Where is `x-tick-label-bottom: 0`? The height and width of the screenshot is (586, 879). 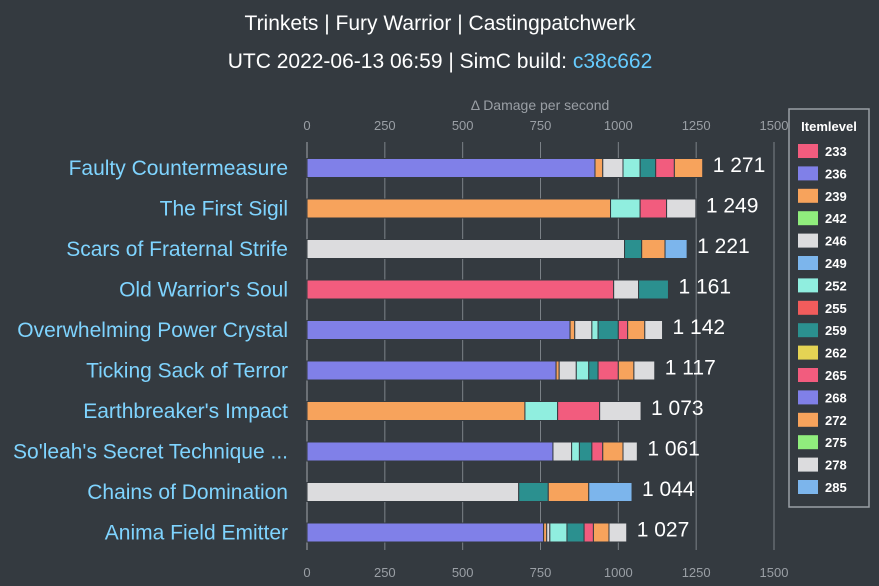 x-tick-label-bottom: 0 is located at coordinates (306, 572).